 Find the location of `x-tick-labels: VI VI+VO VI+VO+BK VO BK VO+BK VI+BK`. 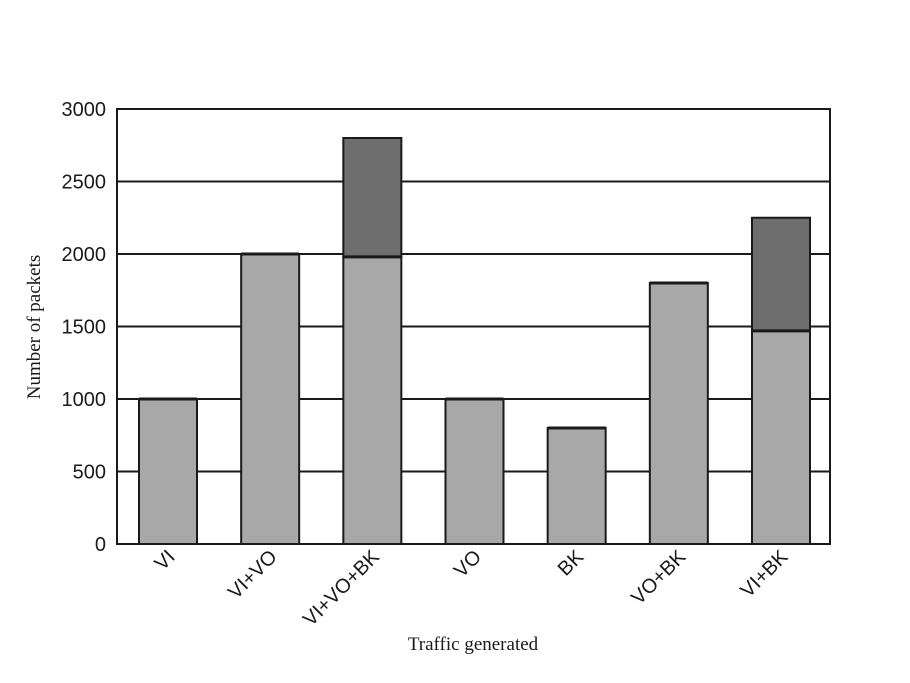

x-tick-labels: VI VI+VO VI+VO+BK VO BK VO+BK VI+BK is located at coordinates (472, 588).